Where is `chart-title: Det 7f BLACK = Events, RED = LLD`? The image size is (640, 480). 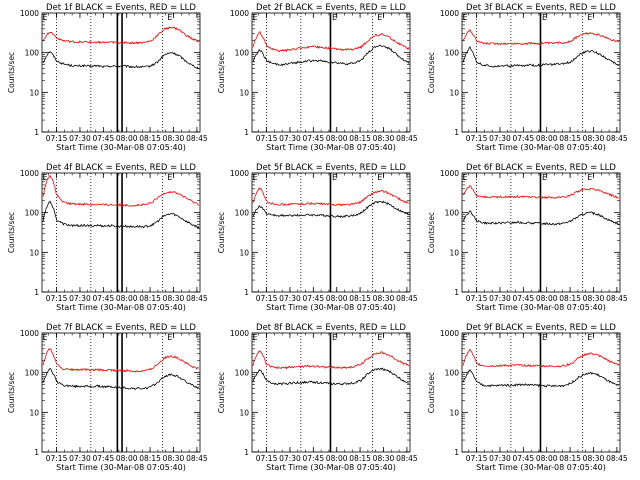
chart-title: Det 7f BLACK = Events, RED = LLD is located at coordinates (121, 328).